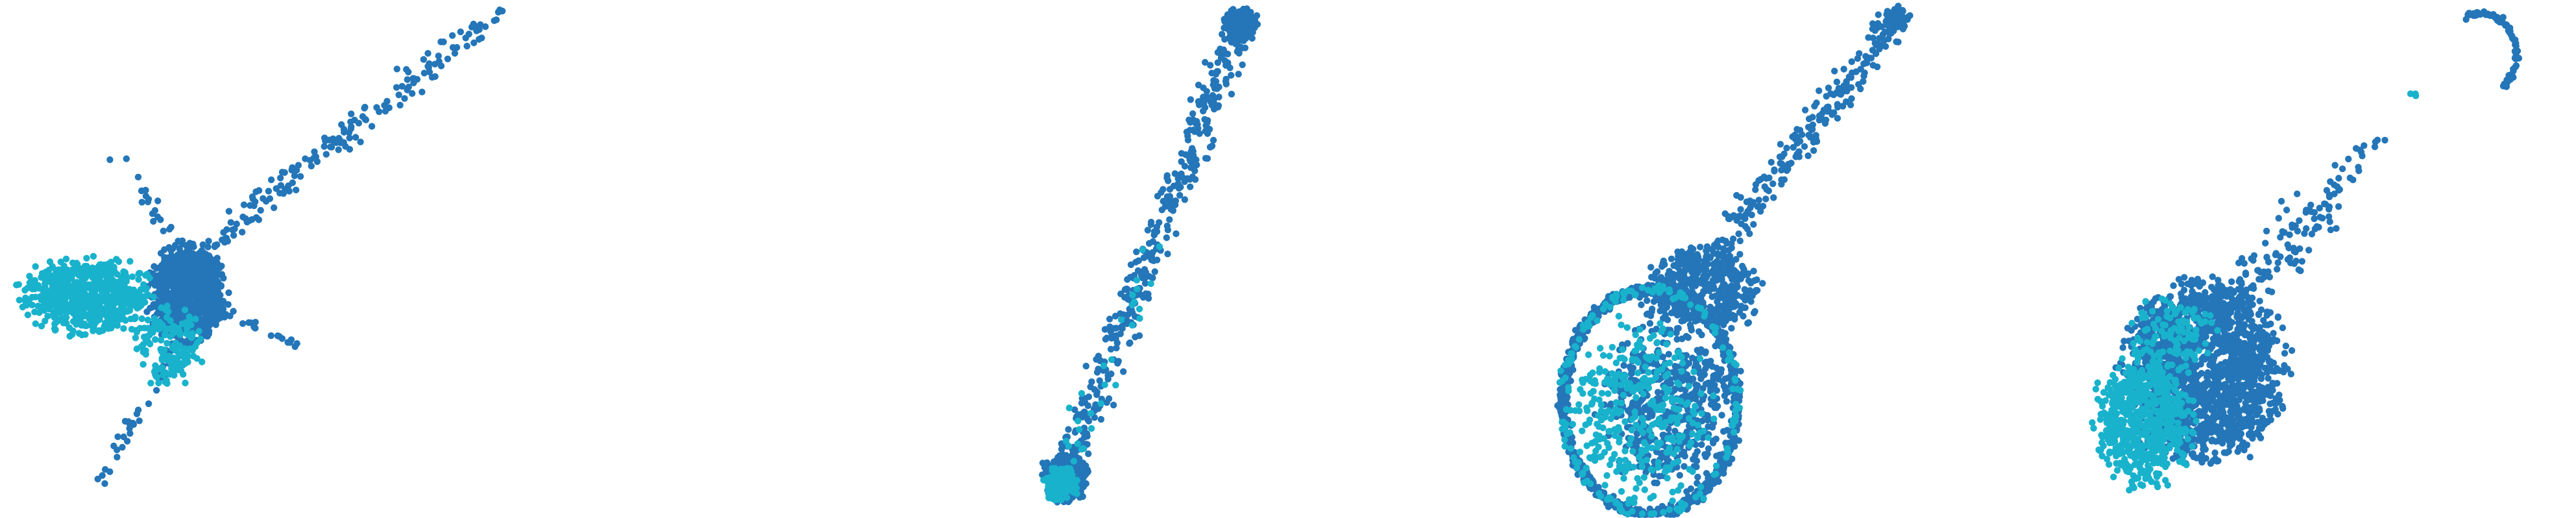  What do you see at coordinates (300, 246) in the screenshot?
I see `series-1-points` at bounding box center [300, 246].